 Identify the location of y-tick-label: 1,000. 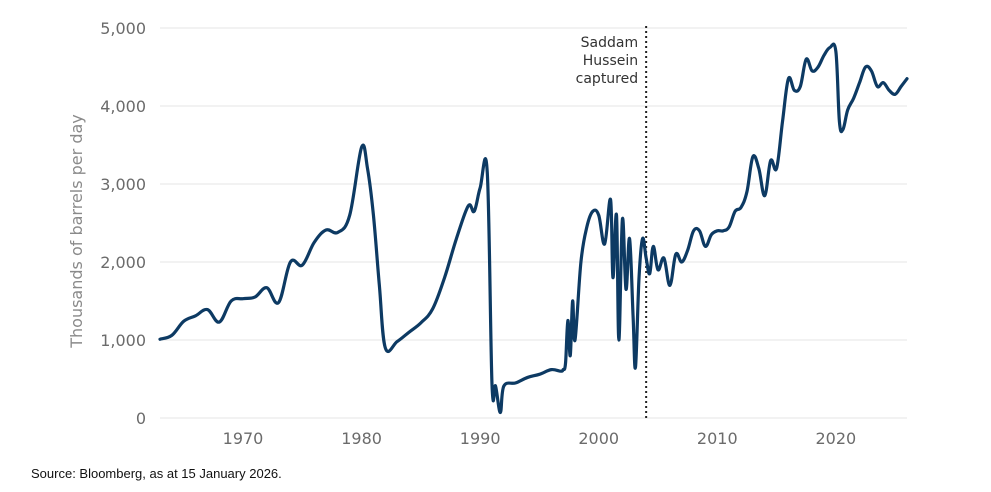
(123, 340).